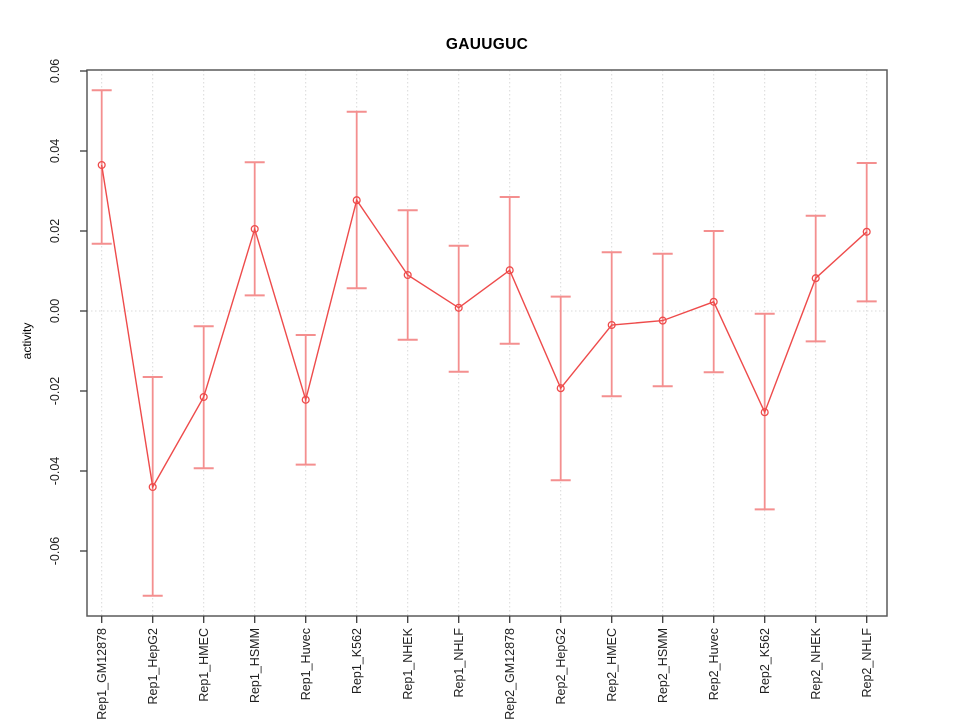 The image size is (960, 720). Describe the element at coordinates (510, 674) in the screenshot. I see `x-tick-label: Rep2_GM12878` at that location.